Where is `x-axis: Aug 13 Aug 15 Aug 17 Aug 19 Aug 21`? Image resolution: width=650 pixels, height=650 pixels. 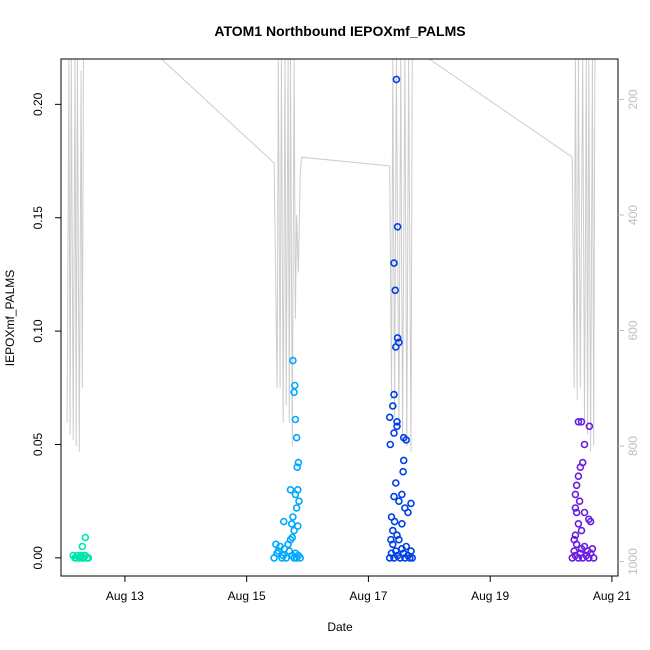
x-axis: Aug 13 Aug 15 Aug 17 Aug 19 Aug 21 is located at coordinates (368, 589).